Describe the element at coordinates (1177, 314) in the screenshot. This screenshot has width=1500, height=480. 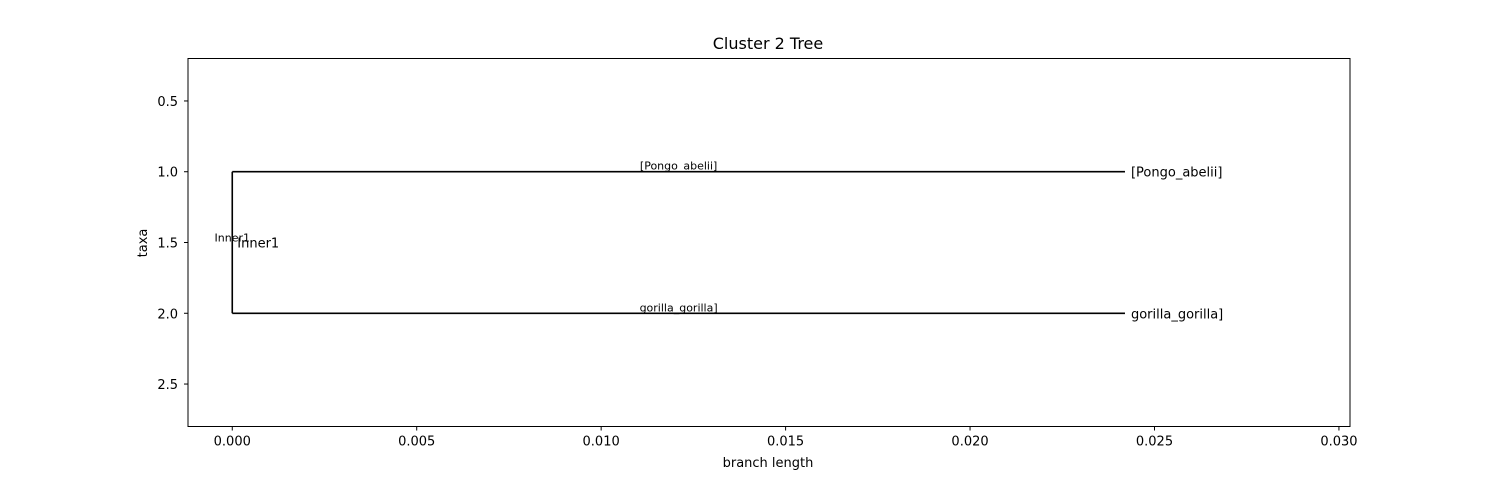
I see `leaf-label: gorilla_gorilla]` at that location.